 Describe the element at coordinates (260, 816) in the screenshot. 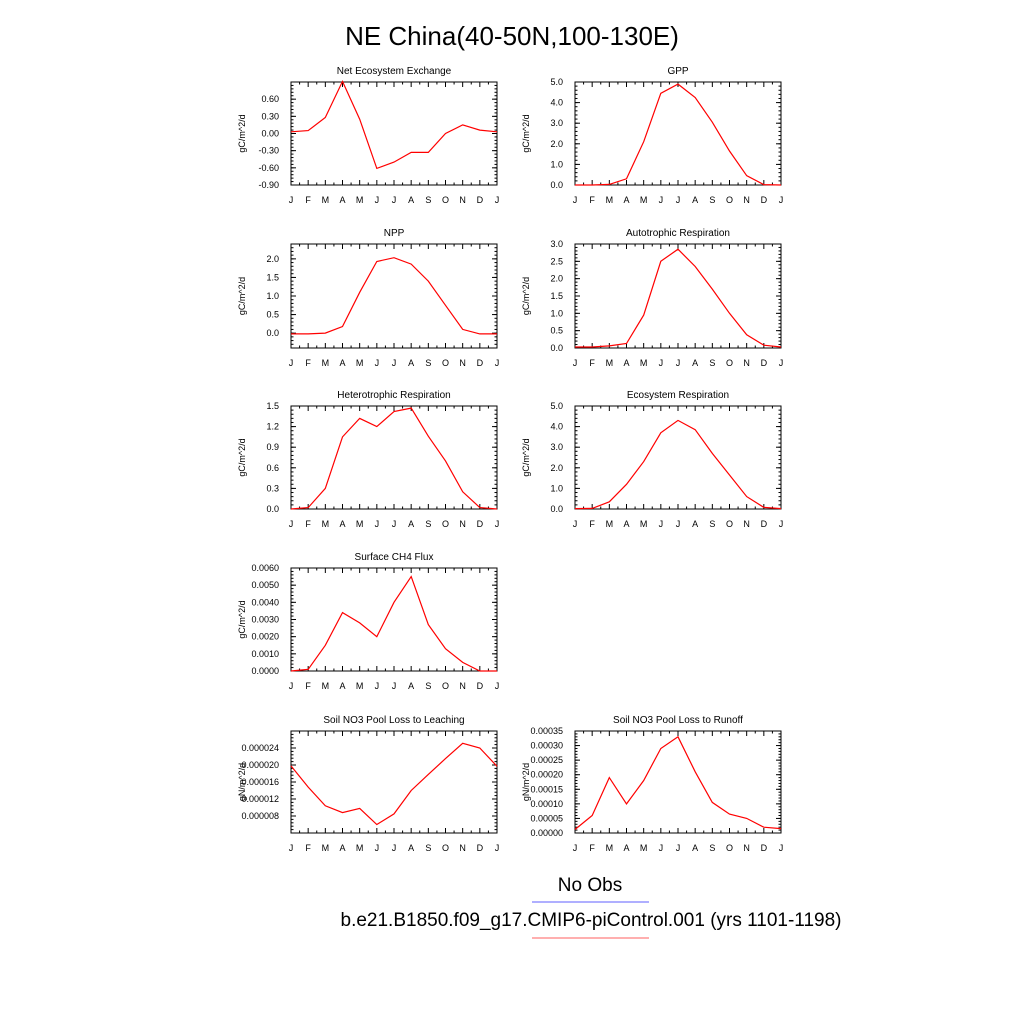

I see `y-tick-label: 0.000008` at that location.